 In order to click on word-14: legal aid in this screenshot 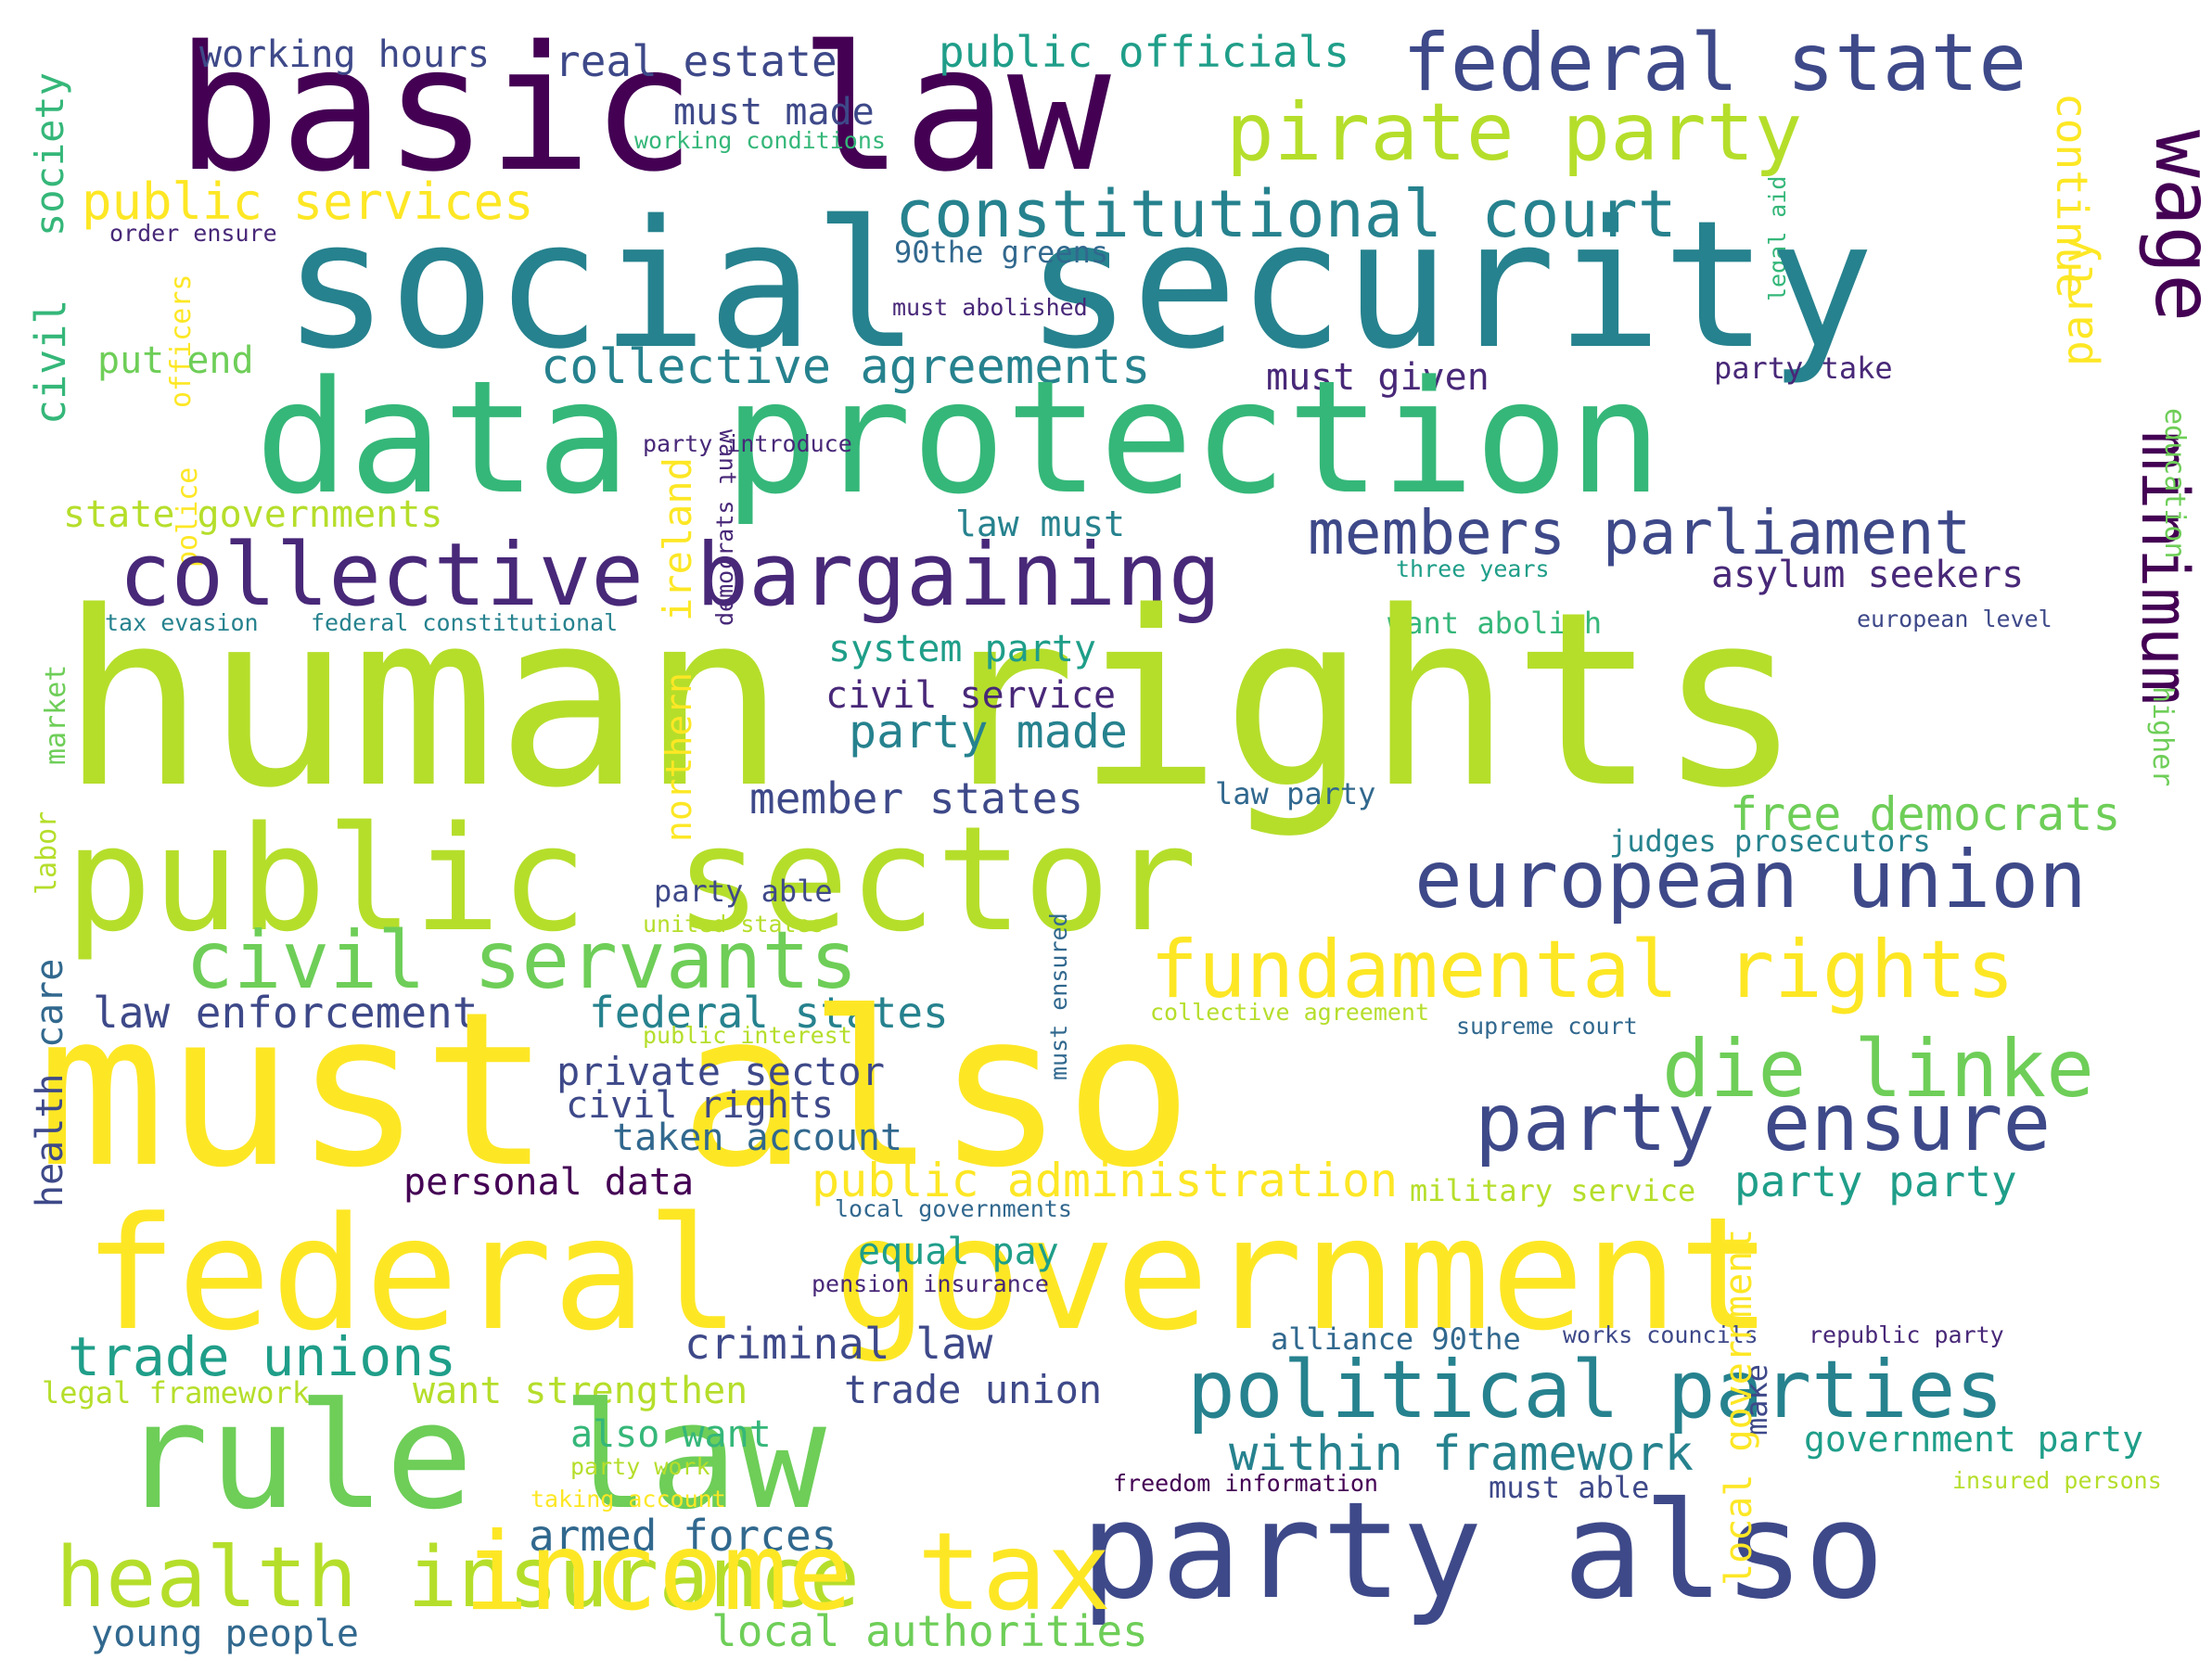, I will do `click(1778, 238)`.